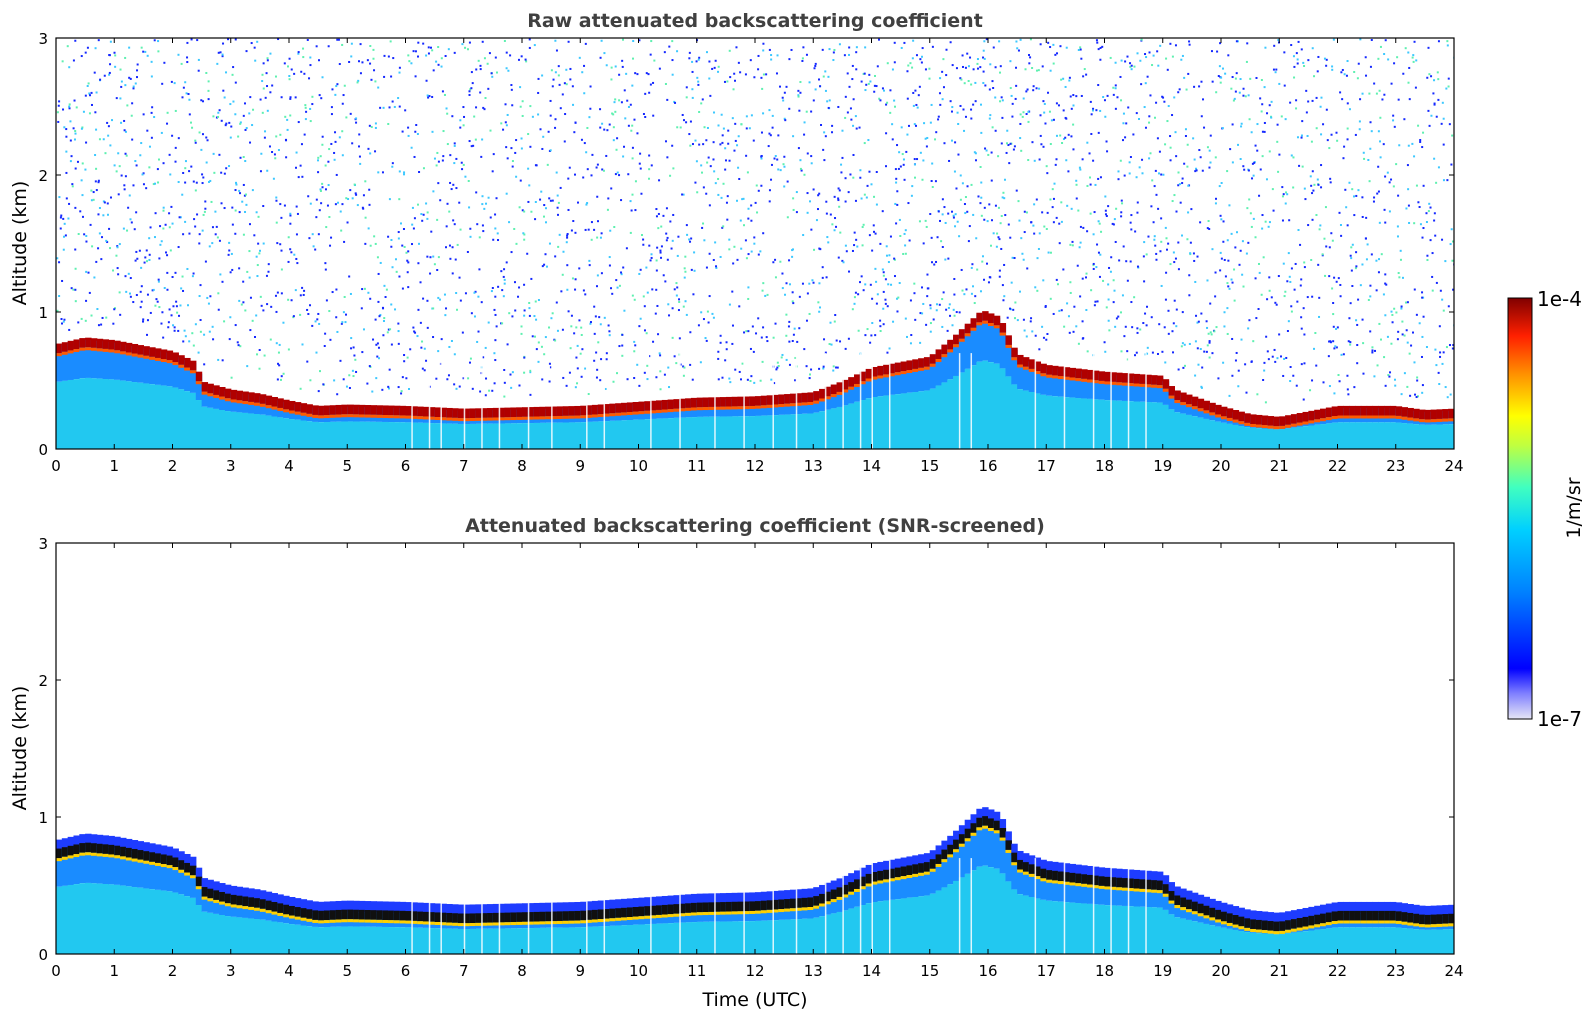 The width and height of the screenshot is (1595, 1020). What do you see at coordinates (1162, 466) in the screenshot?
I see `x-tick-label: 19` at bounding box center [1162, 466].